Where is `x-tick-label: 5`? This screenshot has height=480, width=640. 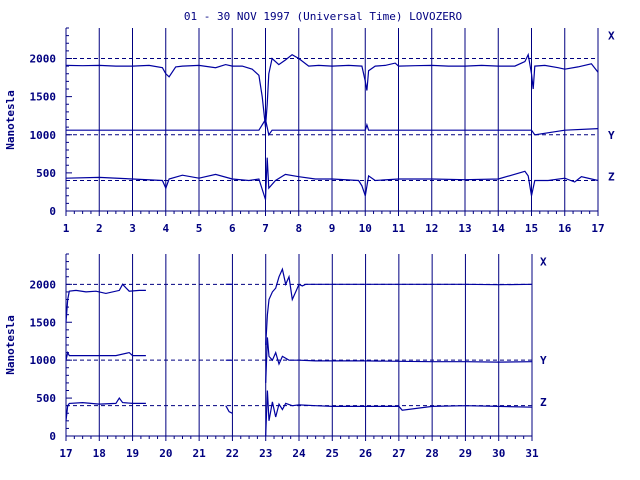 x-tick-label: 5 is located at coordinates (199, 228).